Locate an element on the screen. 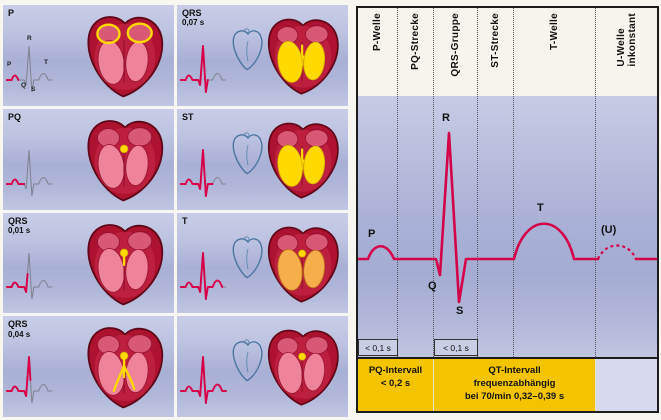 The image size is (661, 420). qrs-duration-box: < 0,1 s is located at coordinates (456, 347).